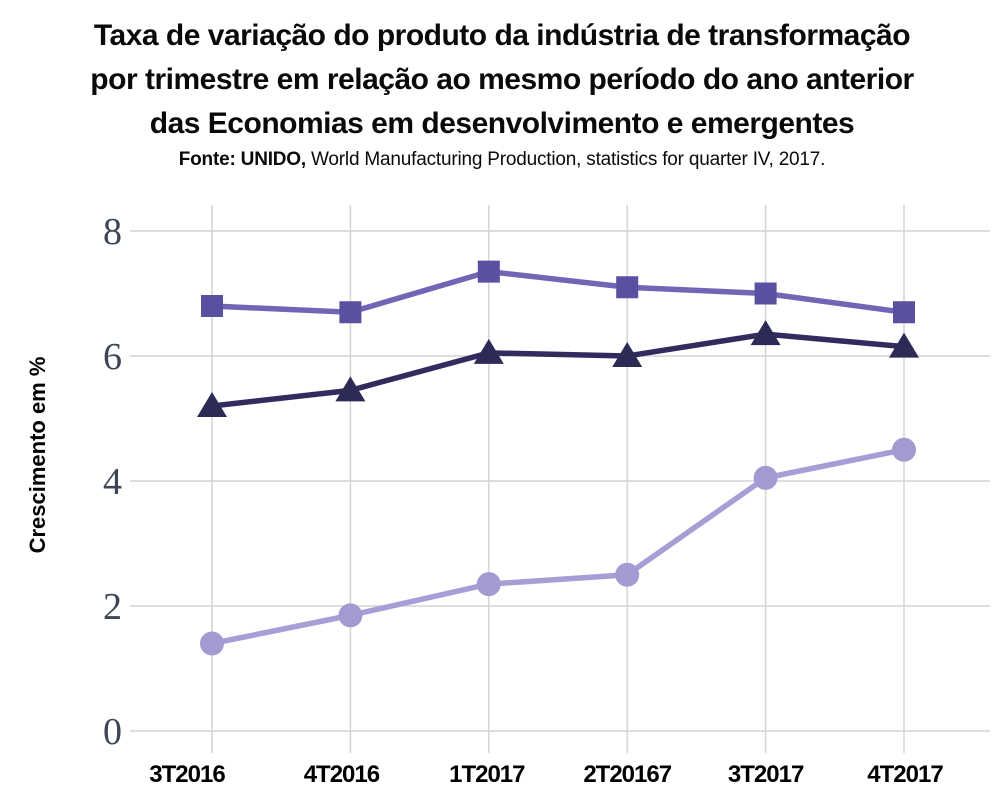  What do you see at coordinates (112, 357) in the screenshot?
I see `y-tick-label: 6` at bounding box center [112, 357].